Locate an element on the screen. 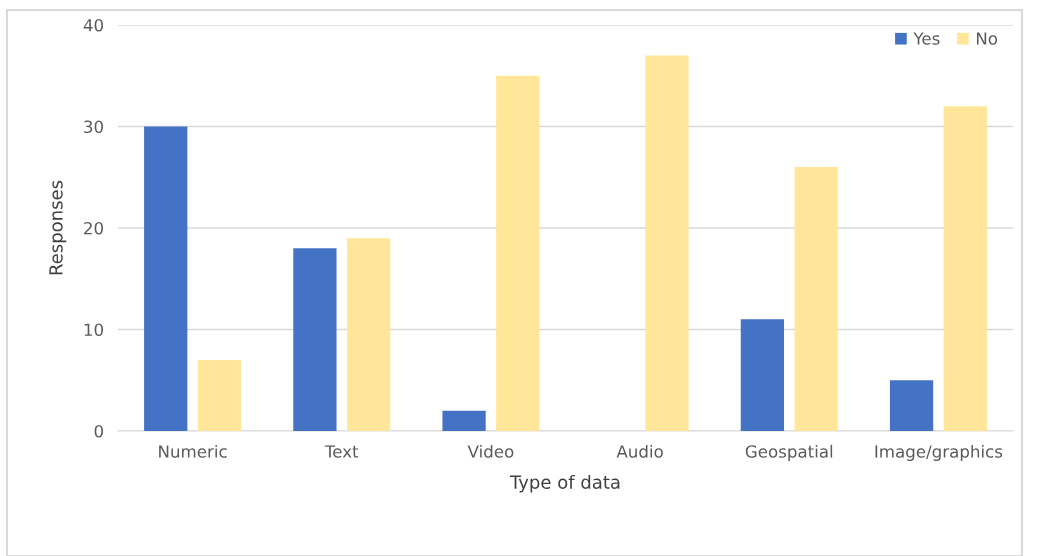 The image size is (1050, 556). legend-label: Yes is located at coordinates (926, 38).